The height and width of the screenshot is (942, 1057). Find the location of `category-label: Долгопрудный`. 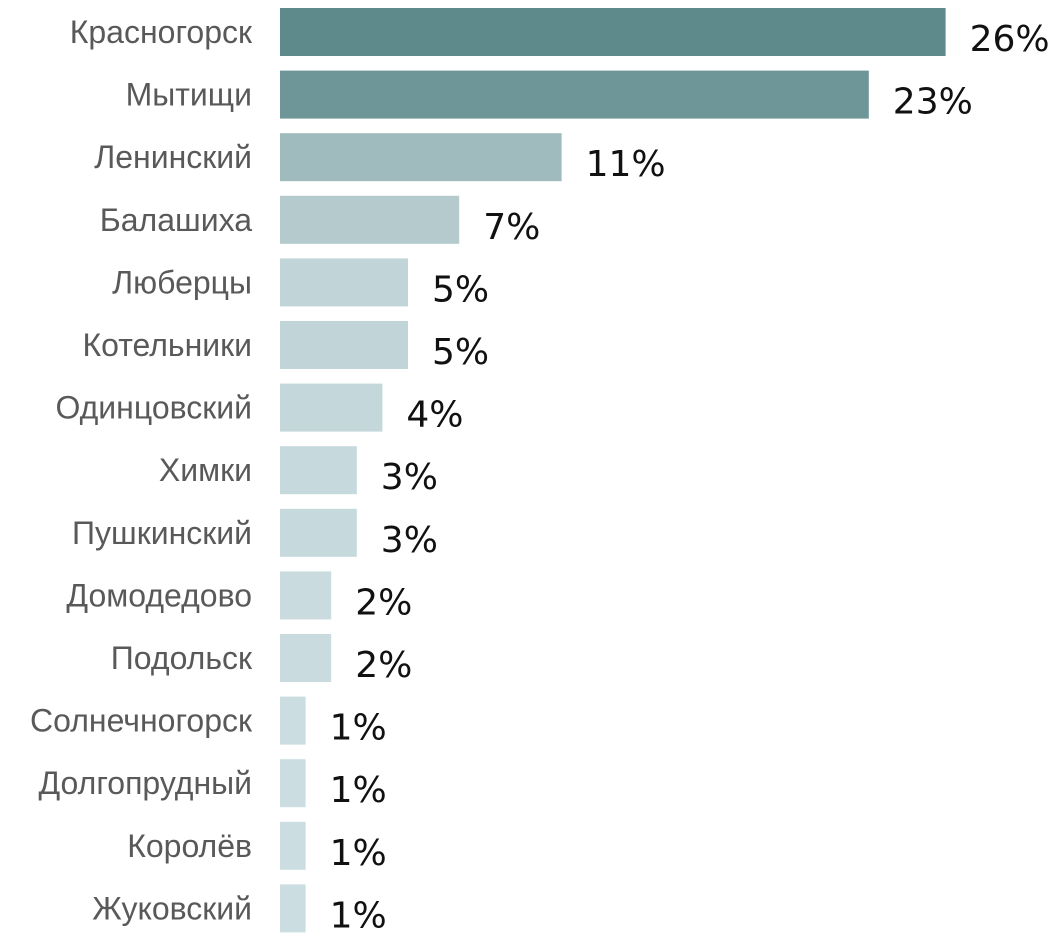

category-label: Долгопрудный is located at coordinates (145, 783).